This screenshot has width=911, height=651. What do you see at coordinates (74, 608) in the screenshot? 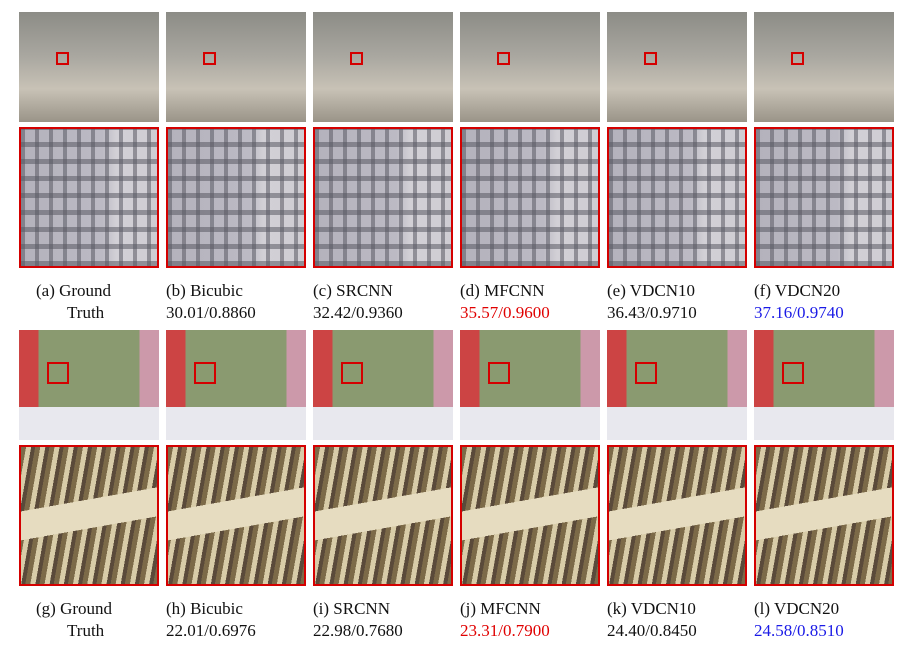
I see `caption-label: (g) Ground` at bounding box center [74, 608].